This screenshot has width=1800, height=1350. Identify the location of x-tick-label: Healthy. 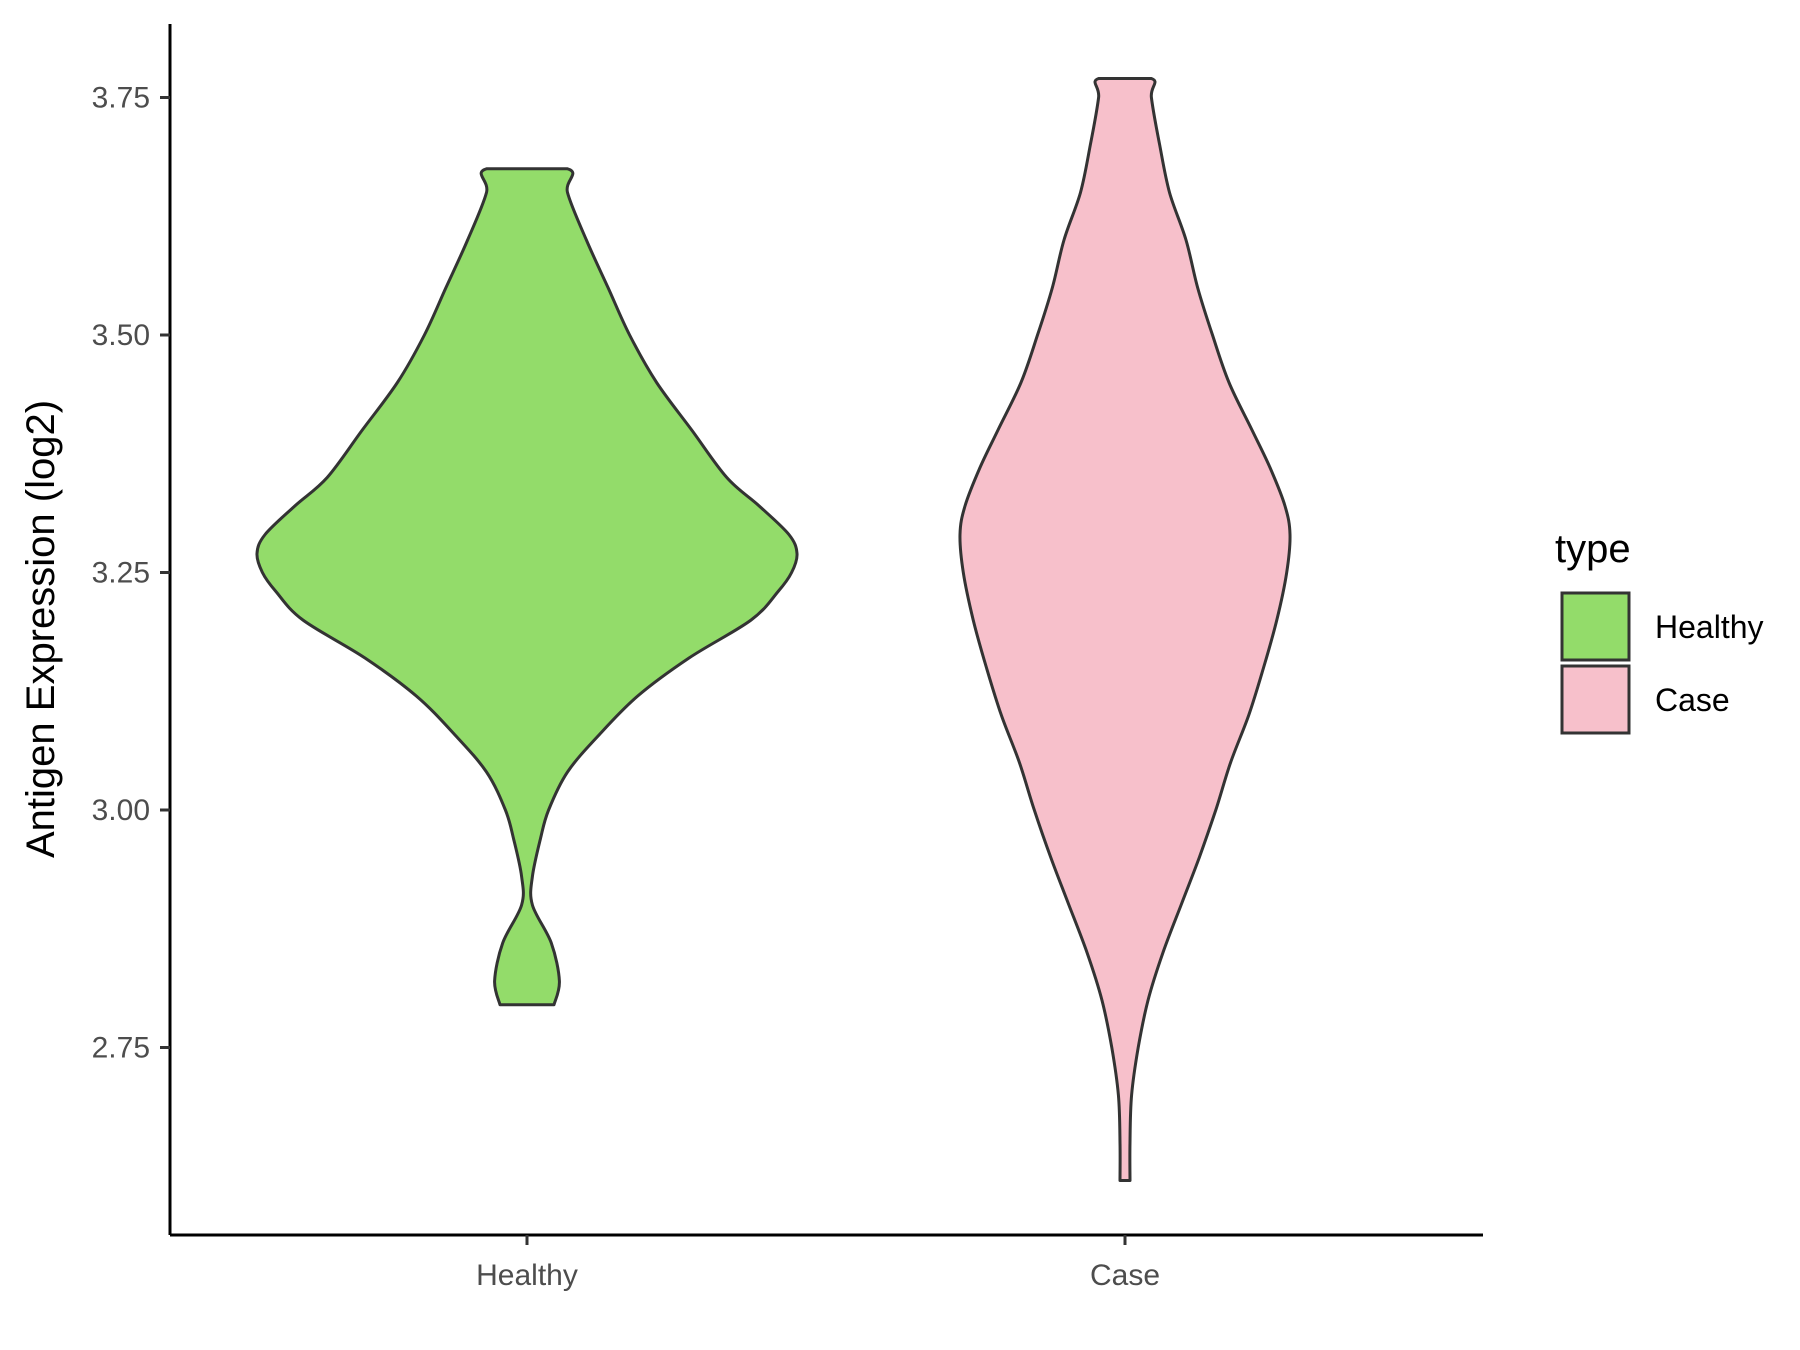
(527, 1275).